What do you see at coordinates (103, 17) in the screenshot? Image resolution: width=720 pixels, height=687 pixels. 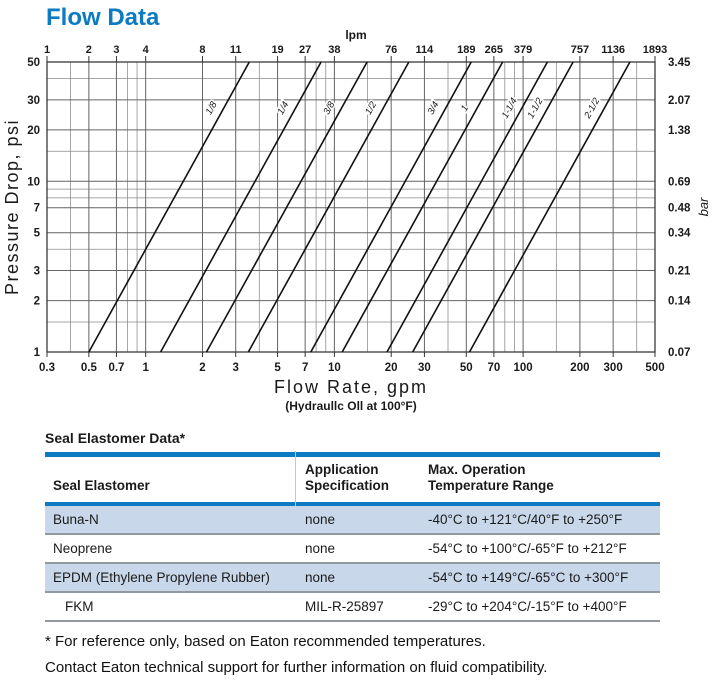 I see `page-title: Flow Data` at bounding box center [103, 17].